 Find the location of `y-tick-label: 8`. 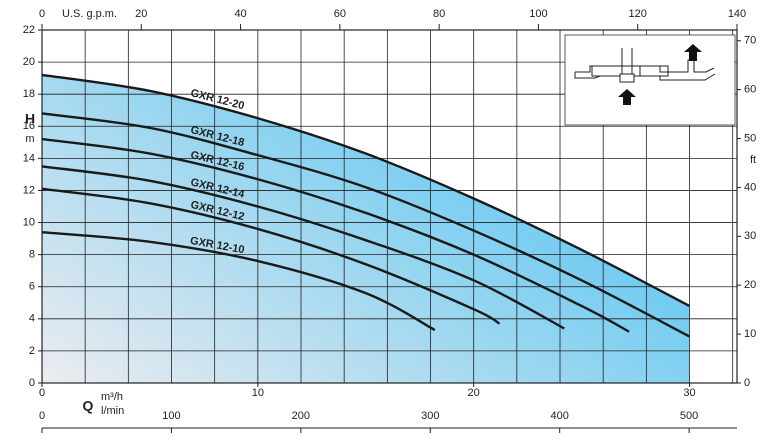

y-tick-label: 8 is located at coordinates (32, 255).